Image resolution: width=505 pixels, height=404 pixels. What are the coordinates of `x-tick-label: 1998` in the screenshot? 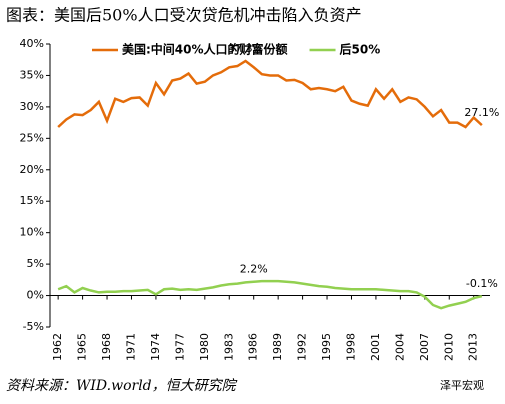 It's located at (350, 347).